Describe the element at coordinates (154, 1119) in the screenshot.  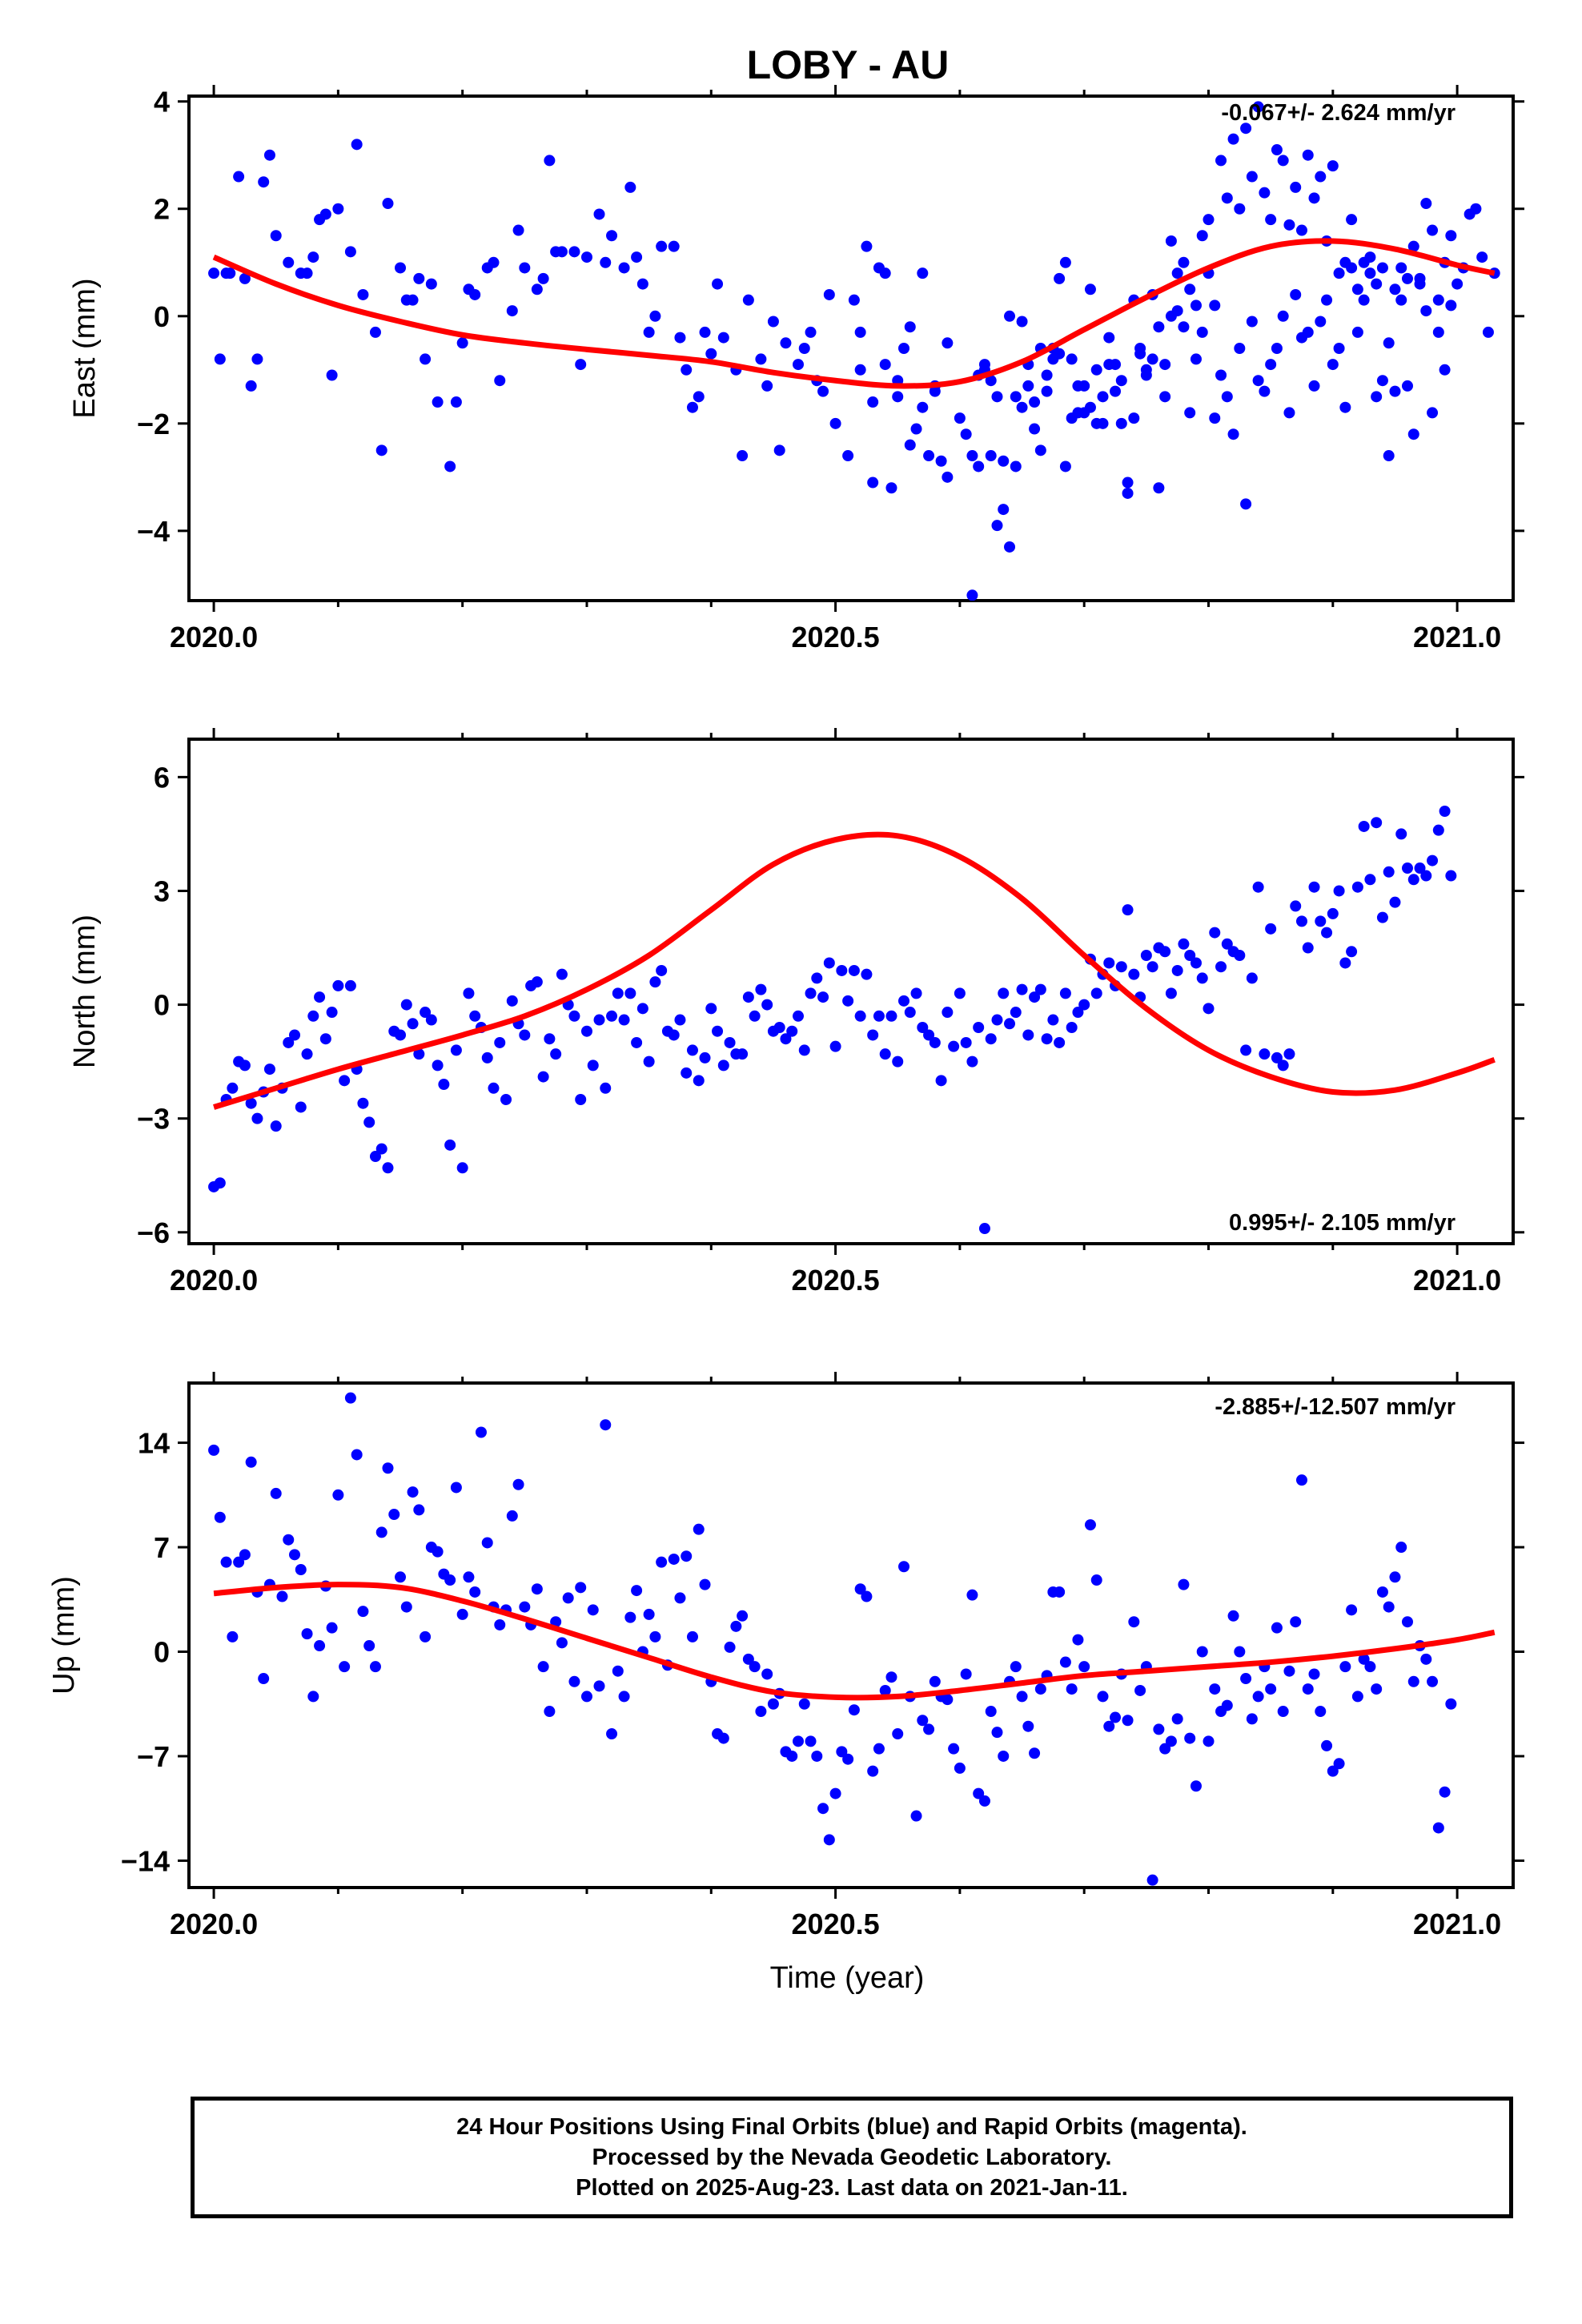
I see `y-tick-label: −3` at that location.